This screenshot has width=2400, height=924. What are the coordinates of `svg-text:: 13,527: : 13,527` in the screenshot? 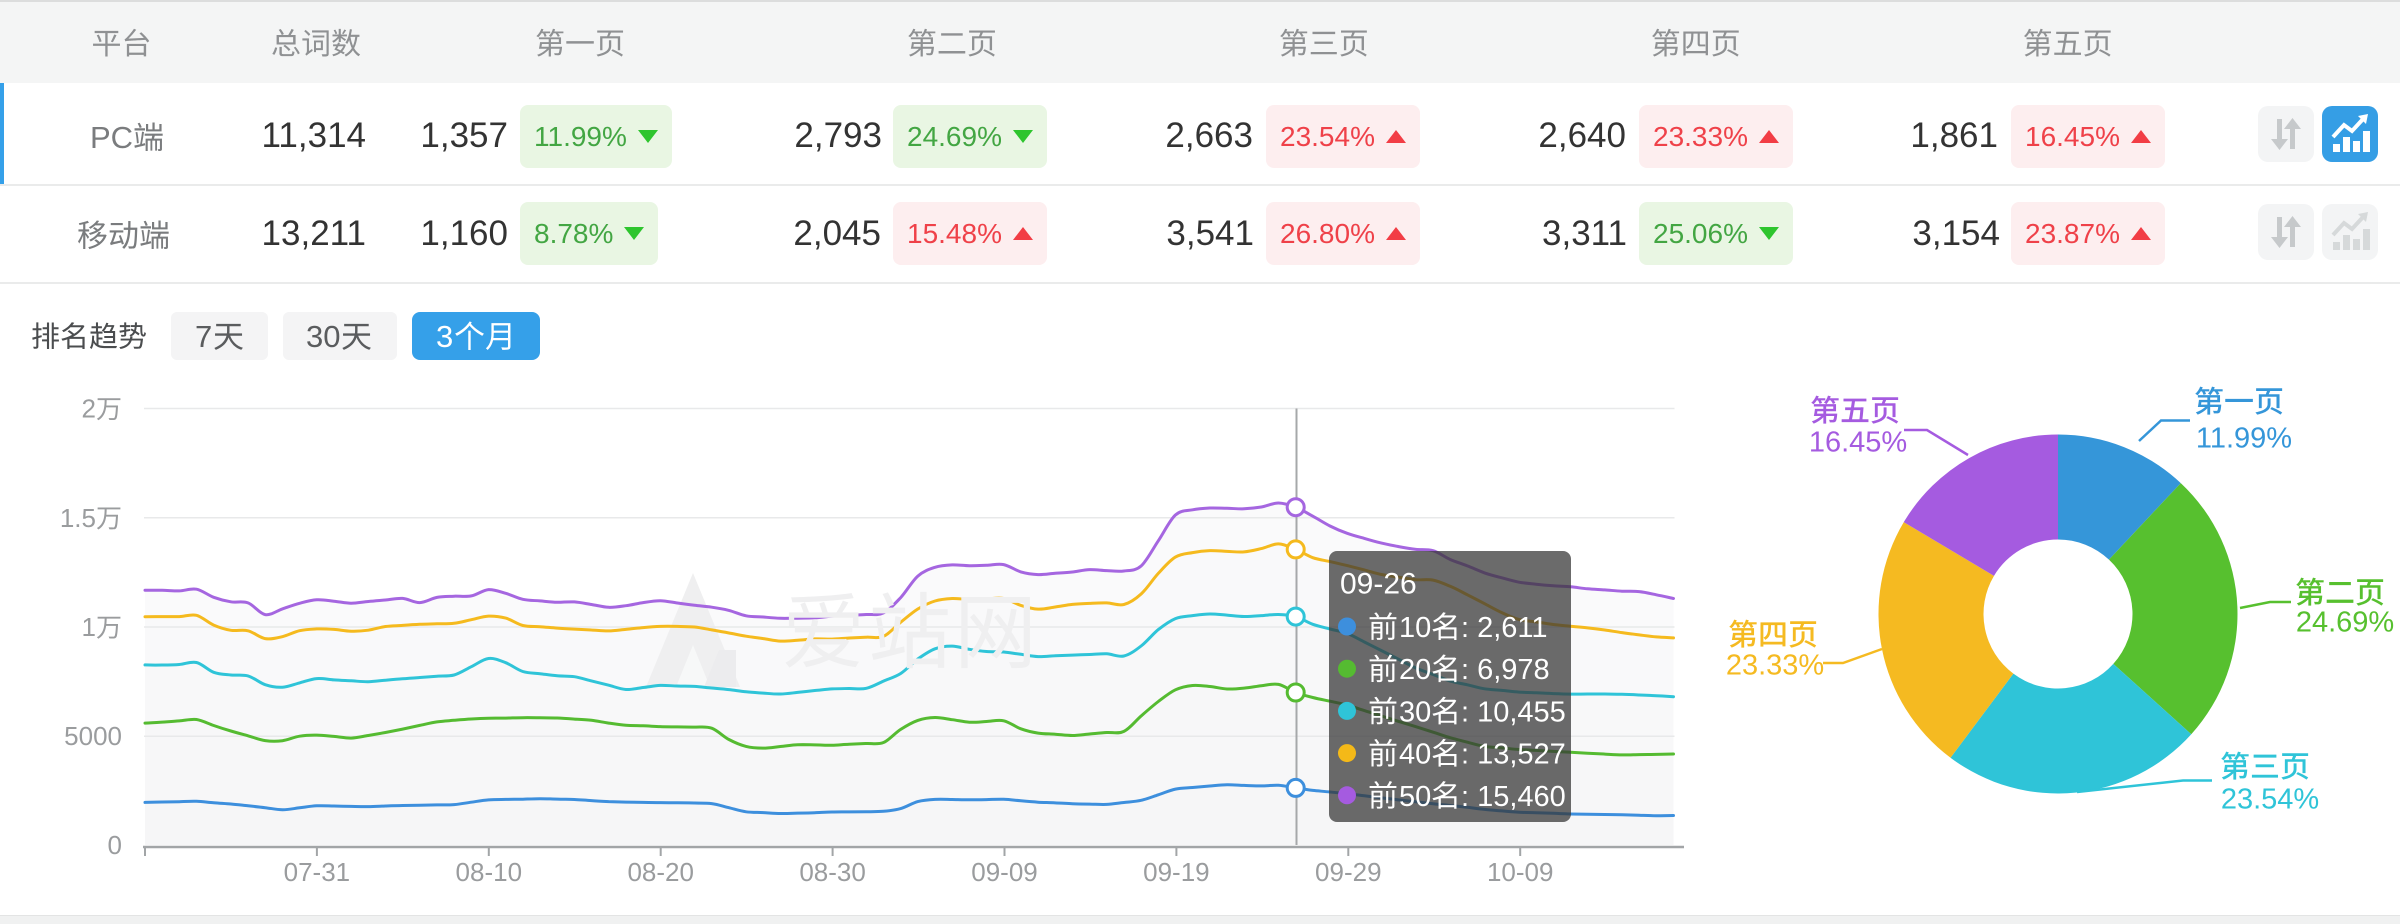 It's located at (1513, 755).